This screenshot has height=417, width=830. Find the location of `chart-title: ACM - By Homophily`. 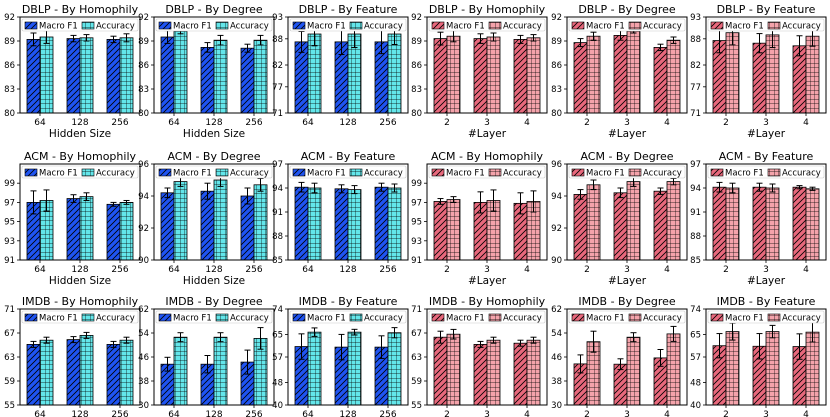

chart-title: ACM - By Homophily is located at coordinates (487, 156).